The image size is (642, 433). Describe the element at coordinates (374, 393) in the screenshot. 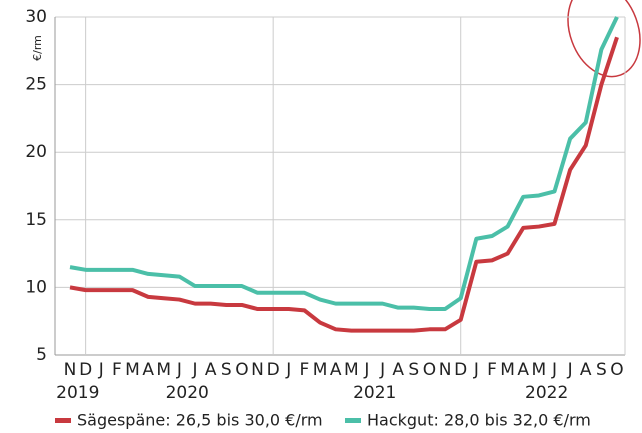

I see `x-group-label: 2021` at that location.